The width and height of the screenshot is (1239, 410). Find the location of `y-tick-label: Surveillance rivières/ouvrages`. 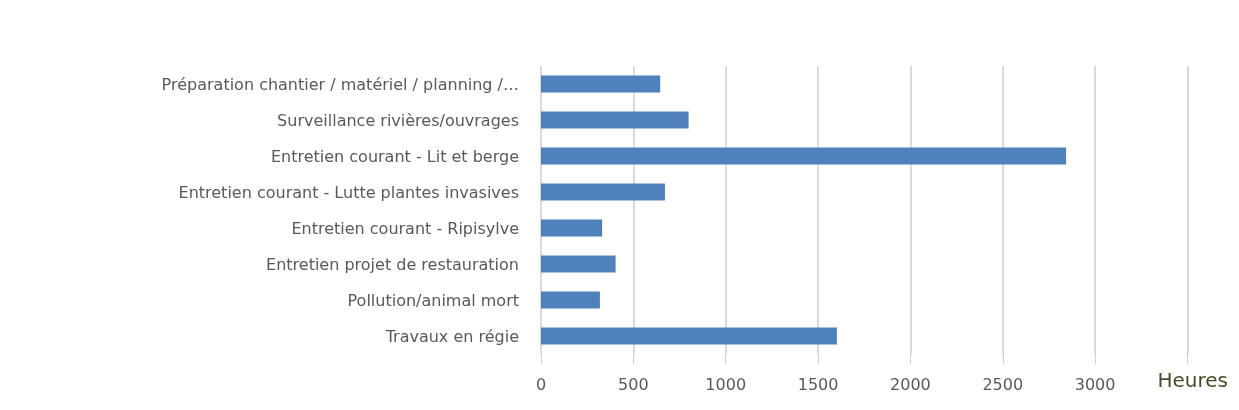

y-tick-label: Surveillance rivières/ouvrages is located at coordinates (398, 120).